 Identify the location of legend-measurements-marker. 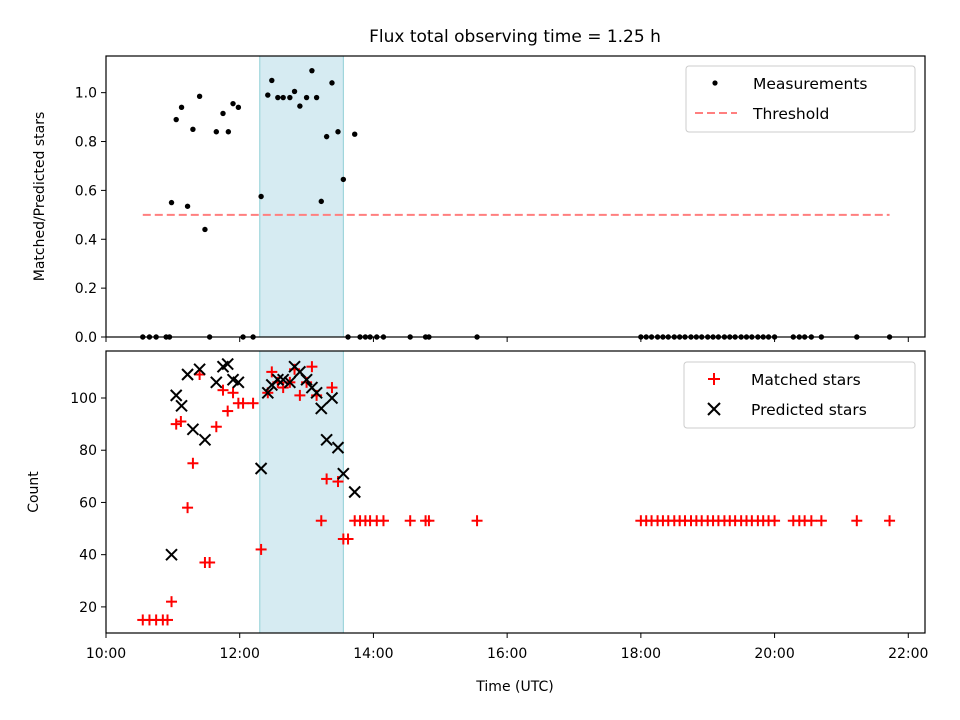
(715, 83).